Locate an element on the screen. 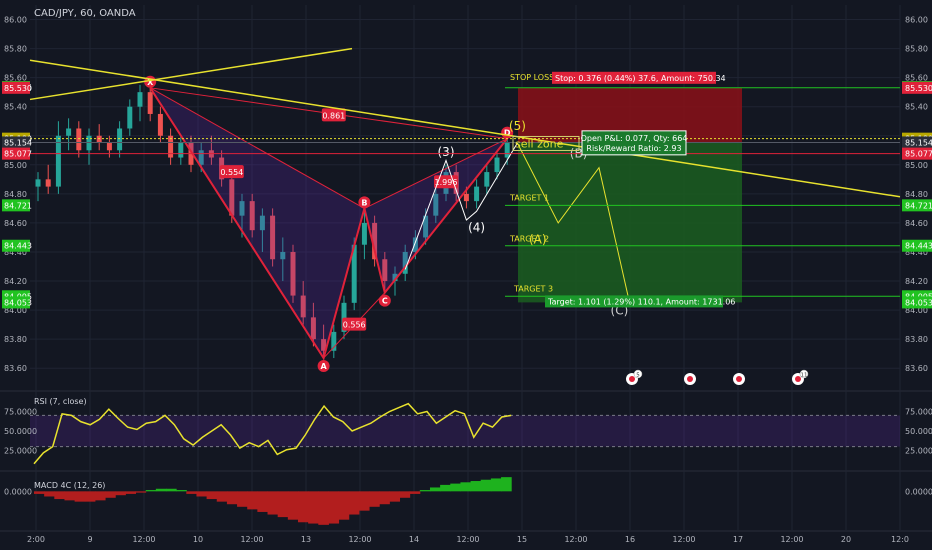  target-zone is located at coordinates (630, 222).